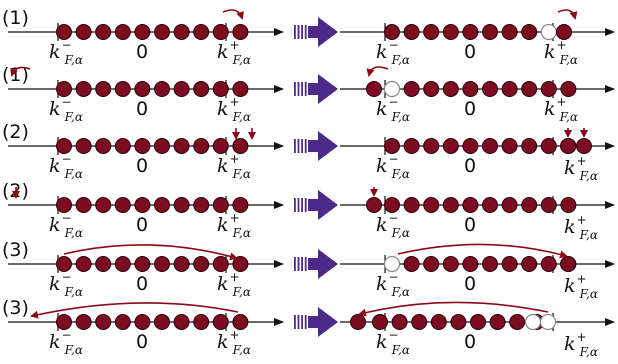  Describe the element at coordinates (20, 71) in the screenshot. I see `excitation-arrow` at that location.